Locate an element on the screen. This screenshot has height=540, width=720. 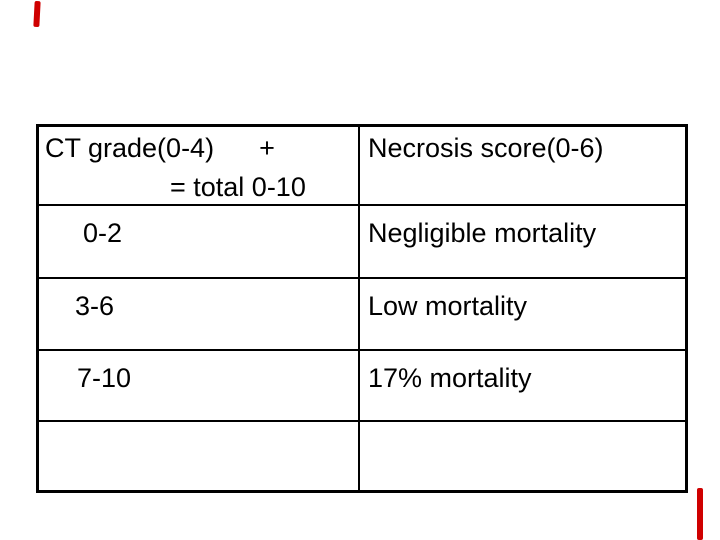
header-score-line1: CT grade(0-4) + is located at coordinates (201, 148).